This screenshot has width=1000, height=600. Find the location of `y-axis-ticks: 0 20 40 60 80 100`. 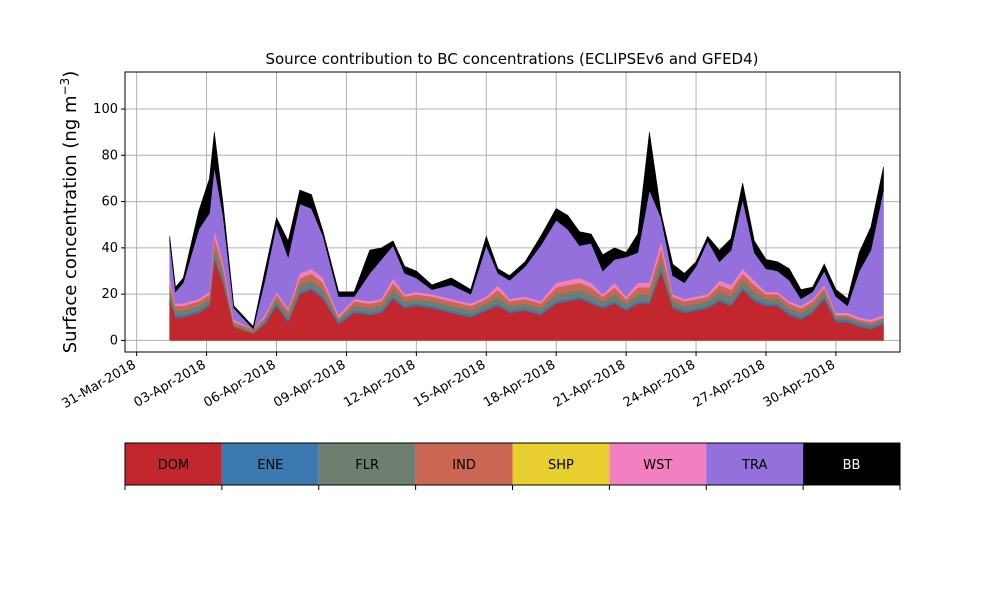

y-axis-ticks: 0 20 40 60 80 100 is located at coordinates (109, 225).